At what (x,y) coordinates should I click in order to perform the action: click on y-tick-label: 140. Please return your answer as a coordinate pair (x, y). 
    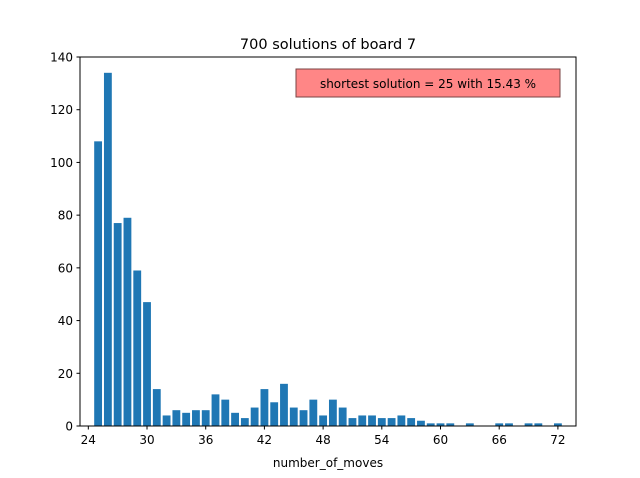
    Looking at the image, I should click on (61, 58).